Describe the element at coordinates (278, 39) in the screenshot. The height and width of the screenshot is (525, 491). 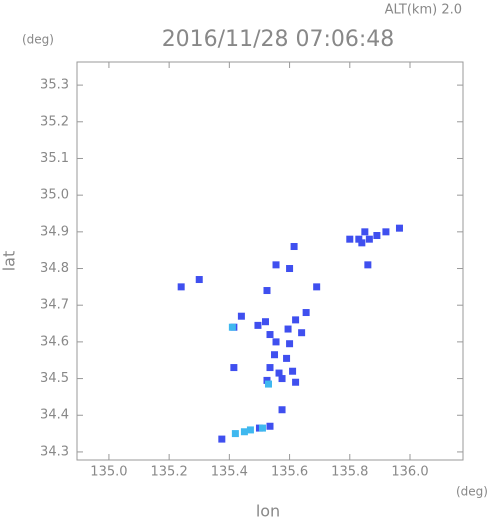
I see `chart-title: 2016/11/28 07:06:48` at that location.